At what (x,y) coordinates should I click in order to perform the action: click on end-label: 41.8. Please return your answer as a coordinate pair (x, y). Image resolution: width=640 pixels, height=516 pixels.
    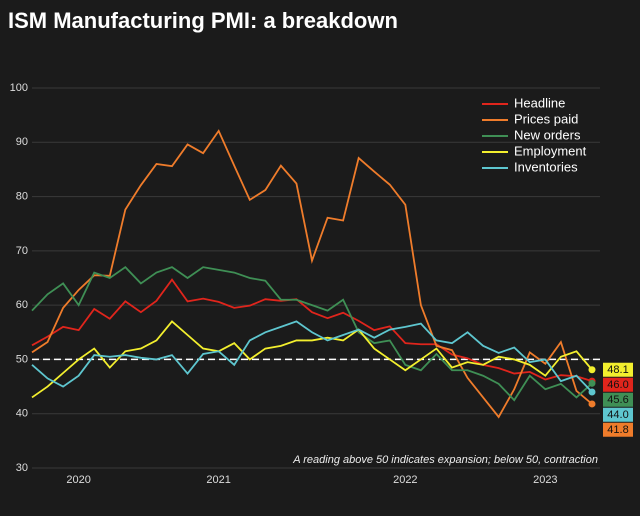
    Looking at the image, I should click on (617, 430).